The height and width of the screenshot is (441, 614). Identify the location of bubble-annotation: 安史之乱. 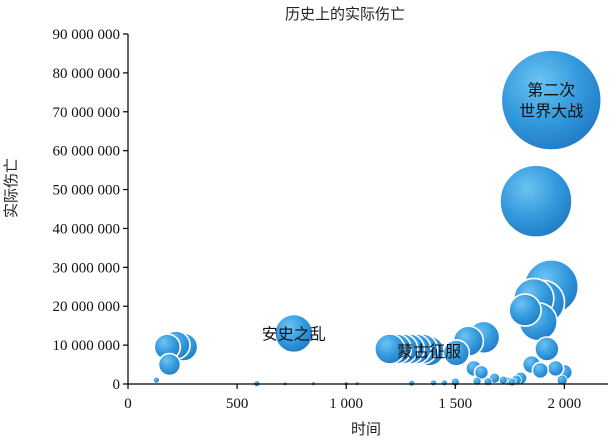
(294, 333).